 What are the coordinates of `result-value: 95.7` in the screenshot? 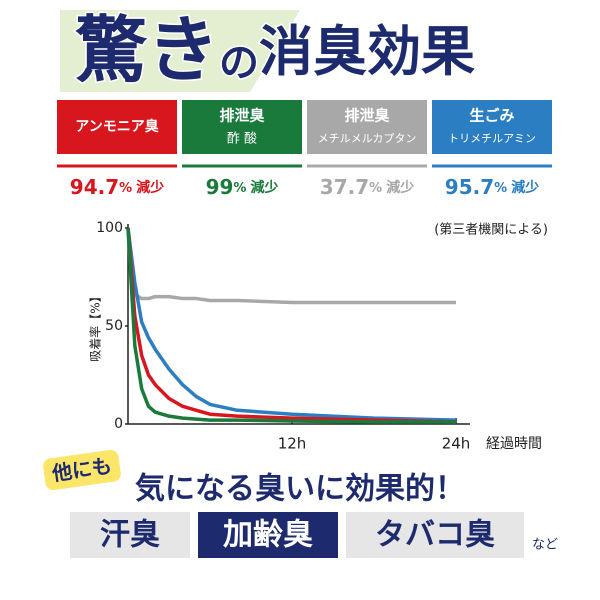 It's located at (469, 187).